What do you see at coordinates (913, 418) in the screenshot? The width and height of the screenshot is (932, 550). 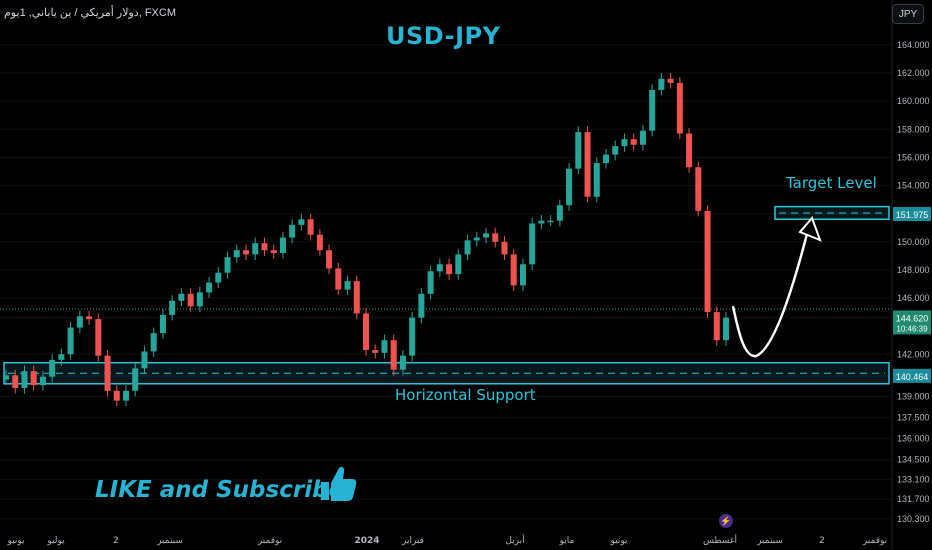 I see `y-tick-label: 137.500` at bounding box center [913, 418].